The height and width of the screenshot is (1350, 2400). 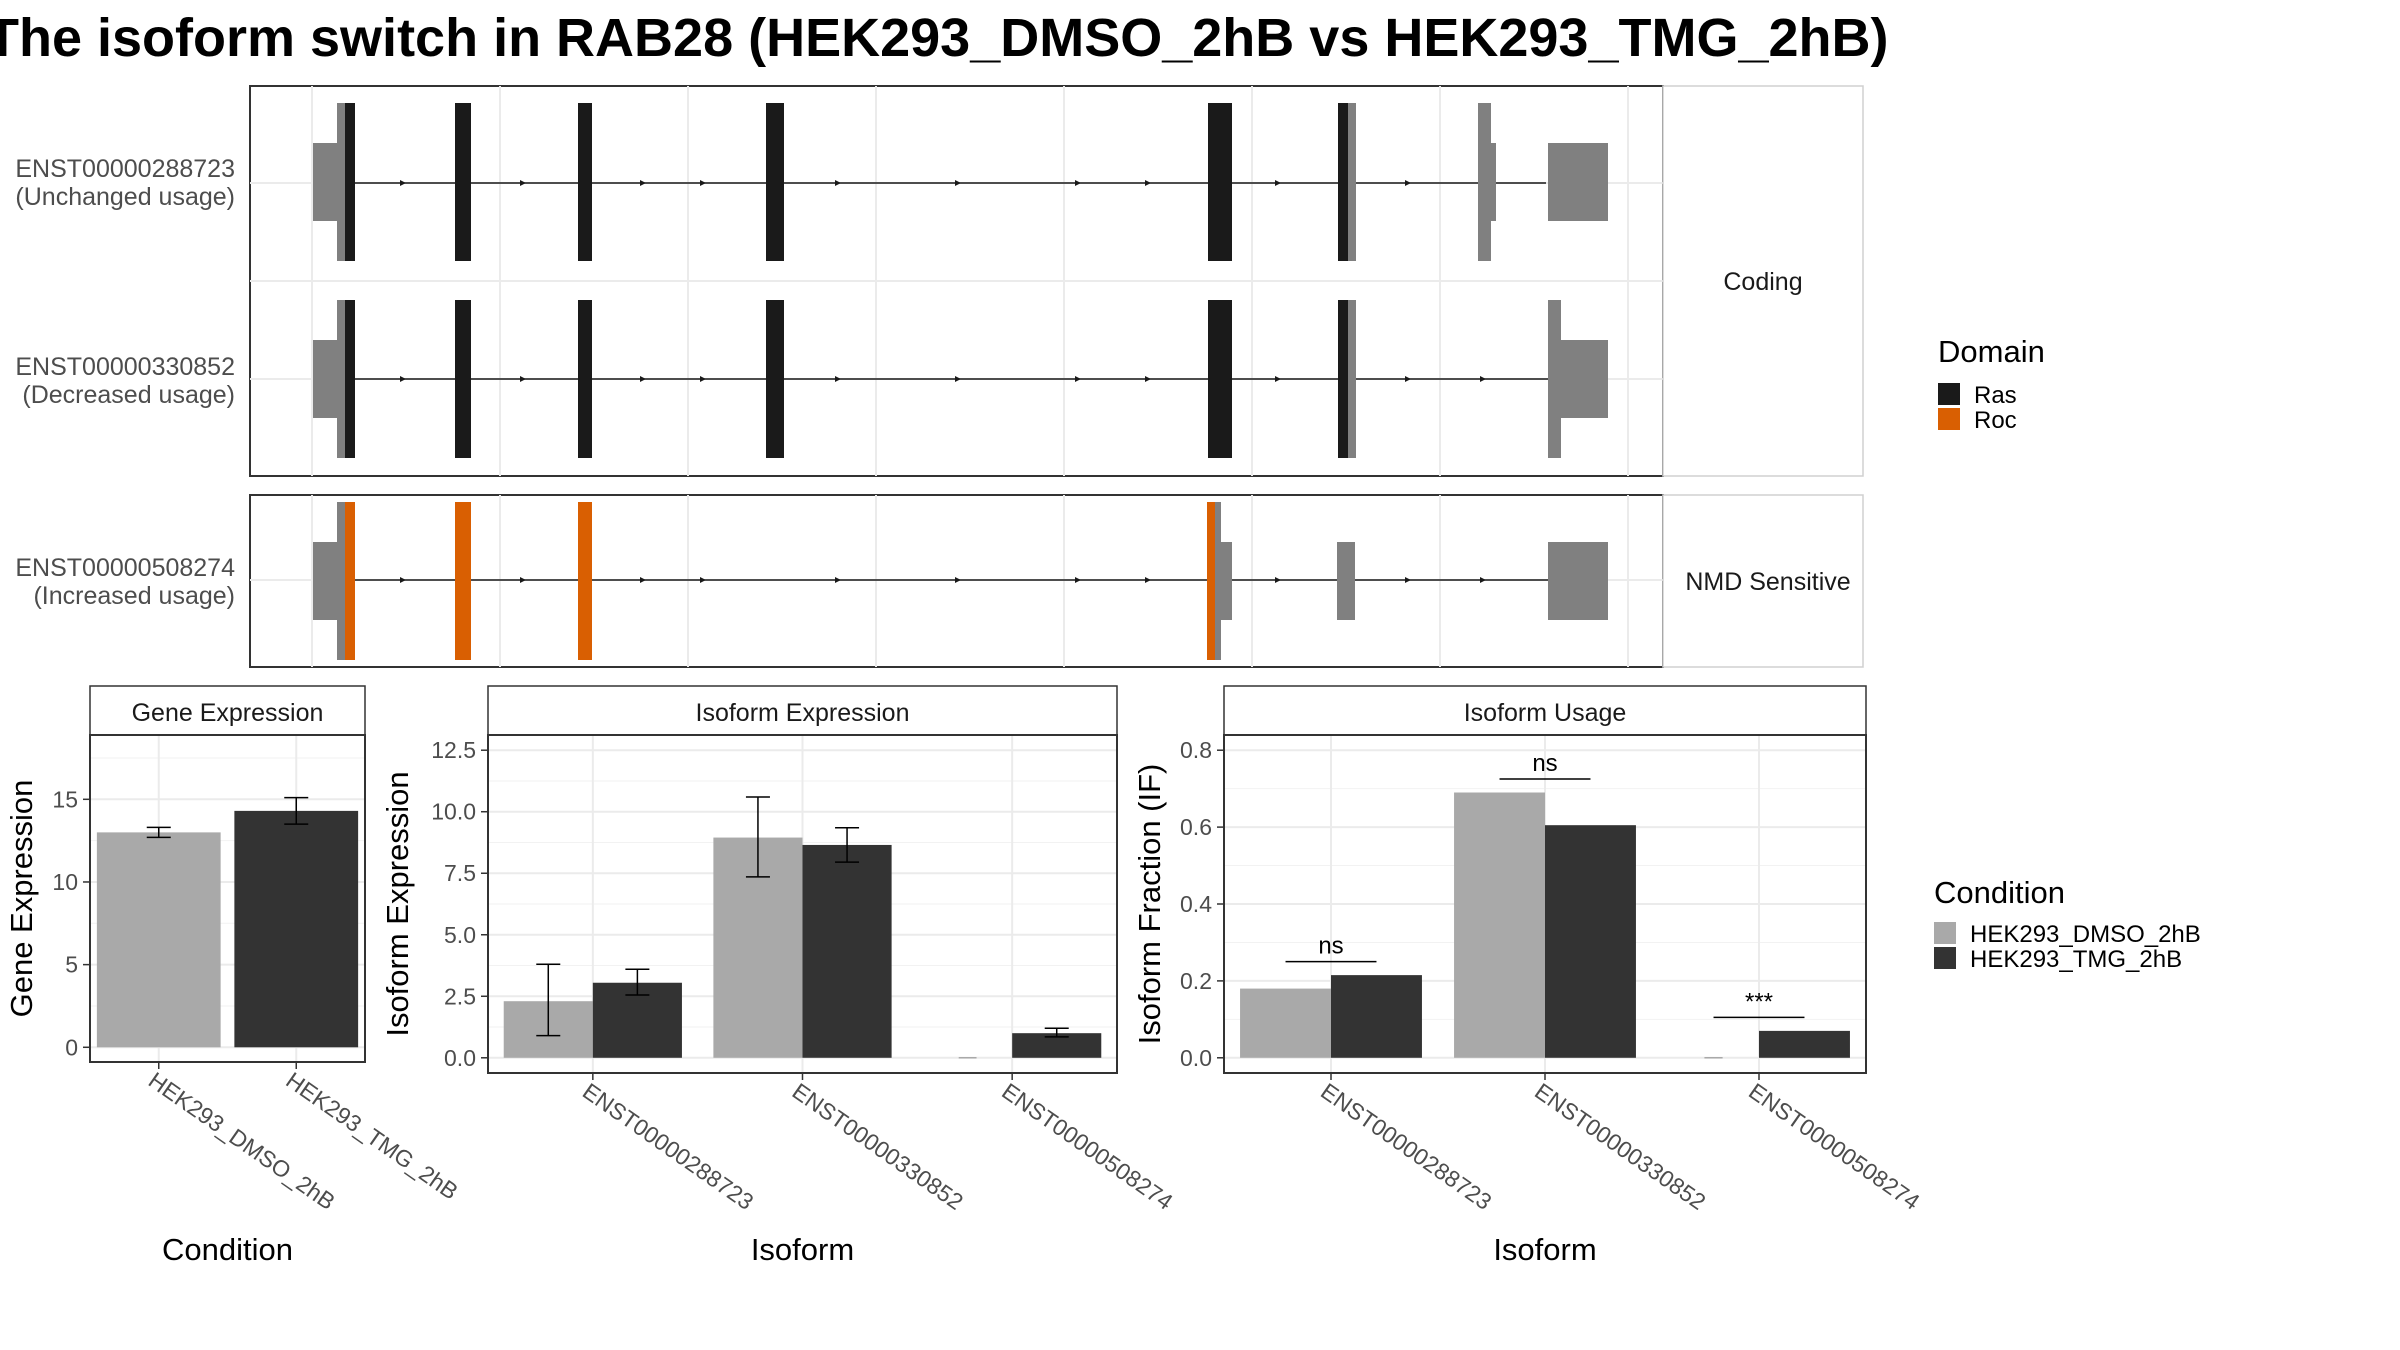 I want to click on isoform-usage-label: (Decreased usage), so click(x=128, y=395).